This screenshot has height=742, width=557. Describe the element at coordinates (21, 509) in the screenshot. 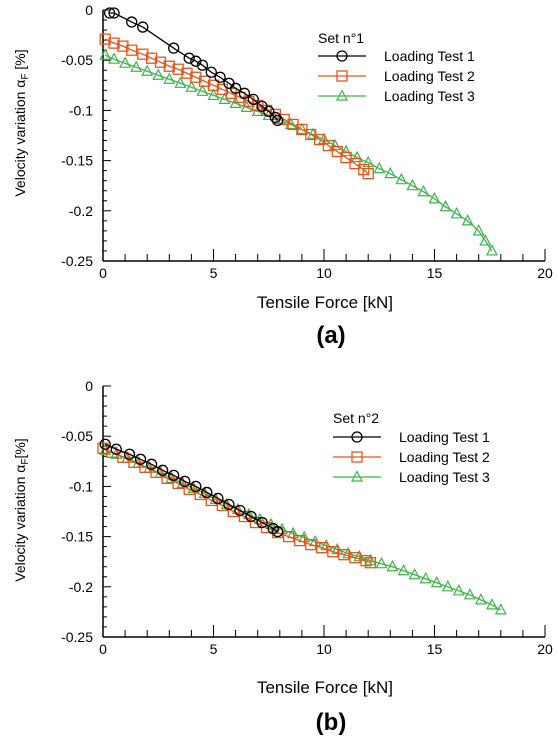

I see `y-axis-title: Velocity variation αF[%]` at that location.